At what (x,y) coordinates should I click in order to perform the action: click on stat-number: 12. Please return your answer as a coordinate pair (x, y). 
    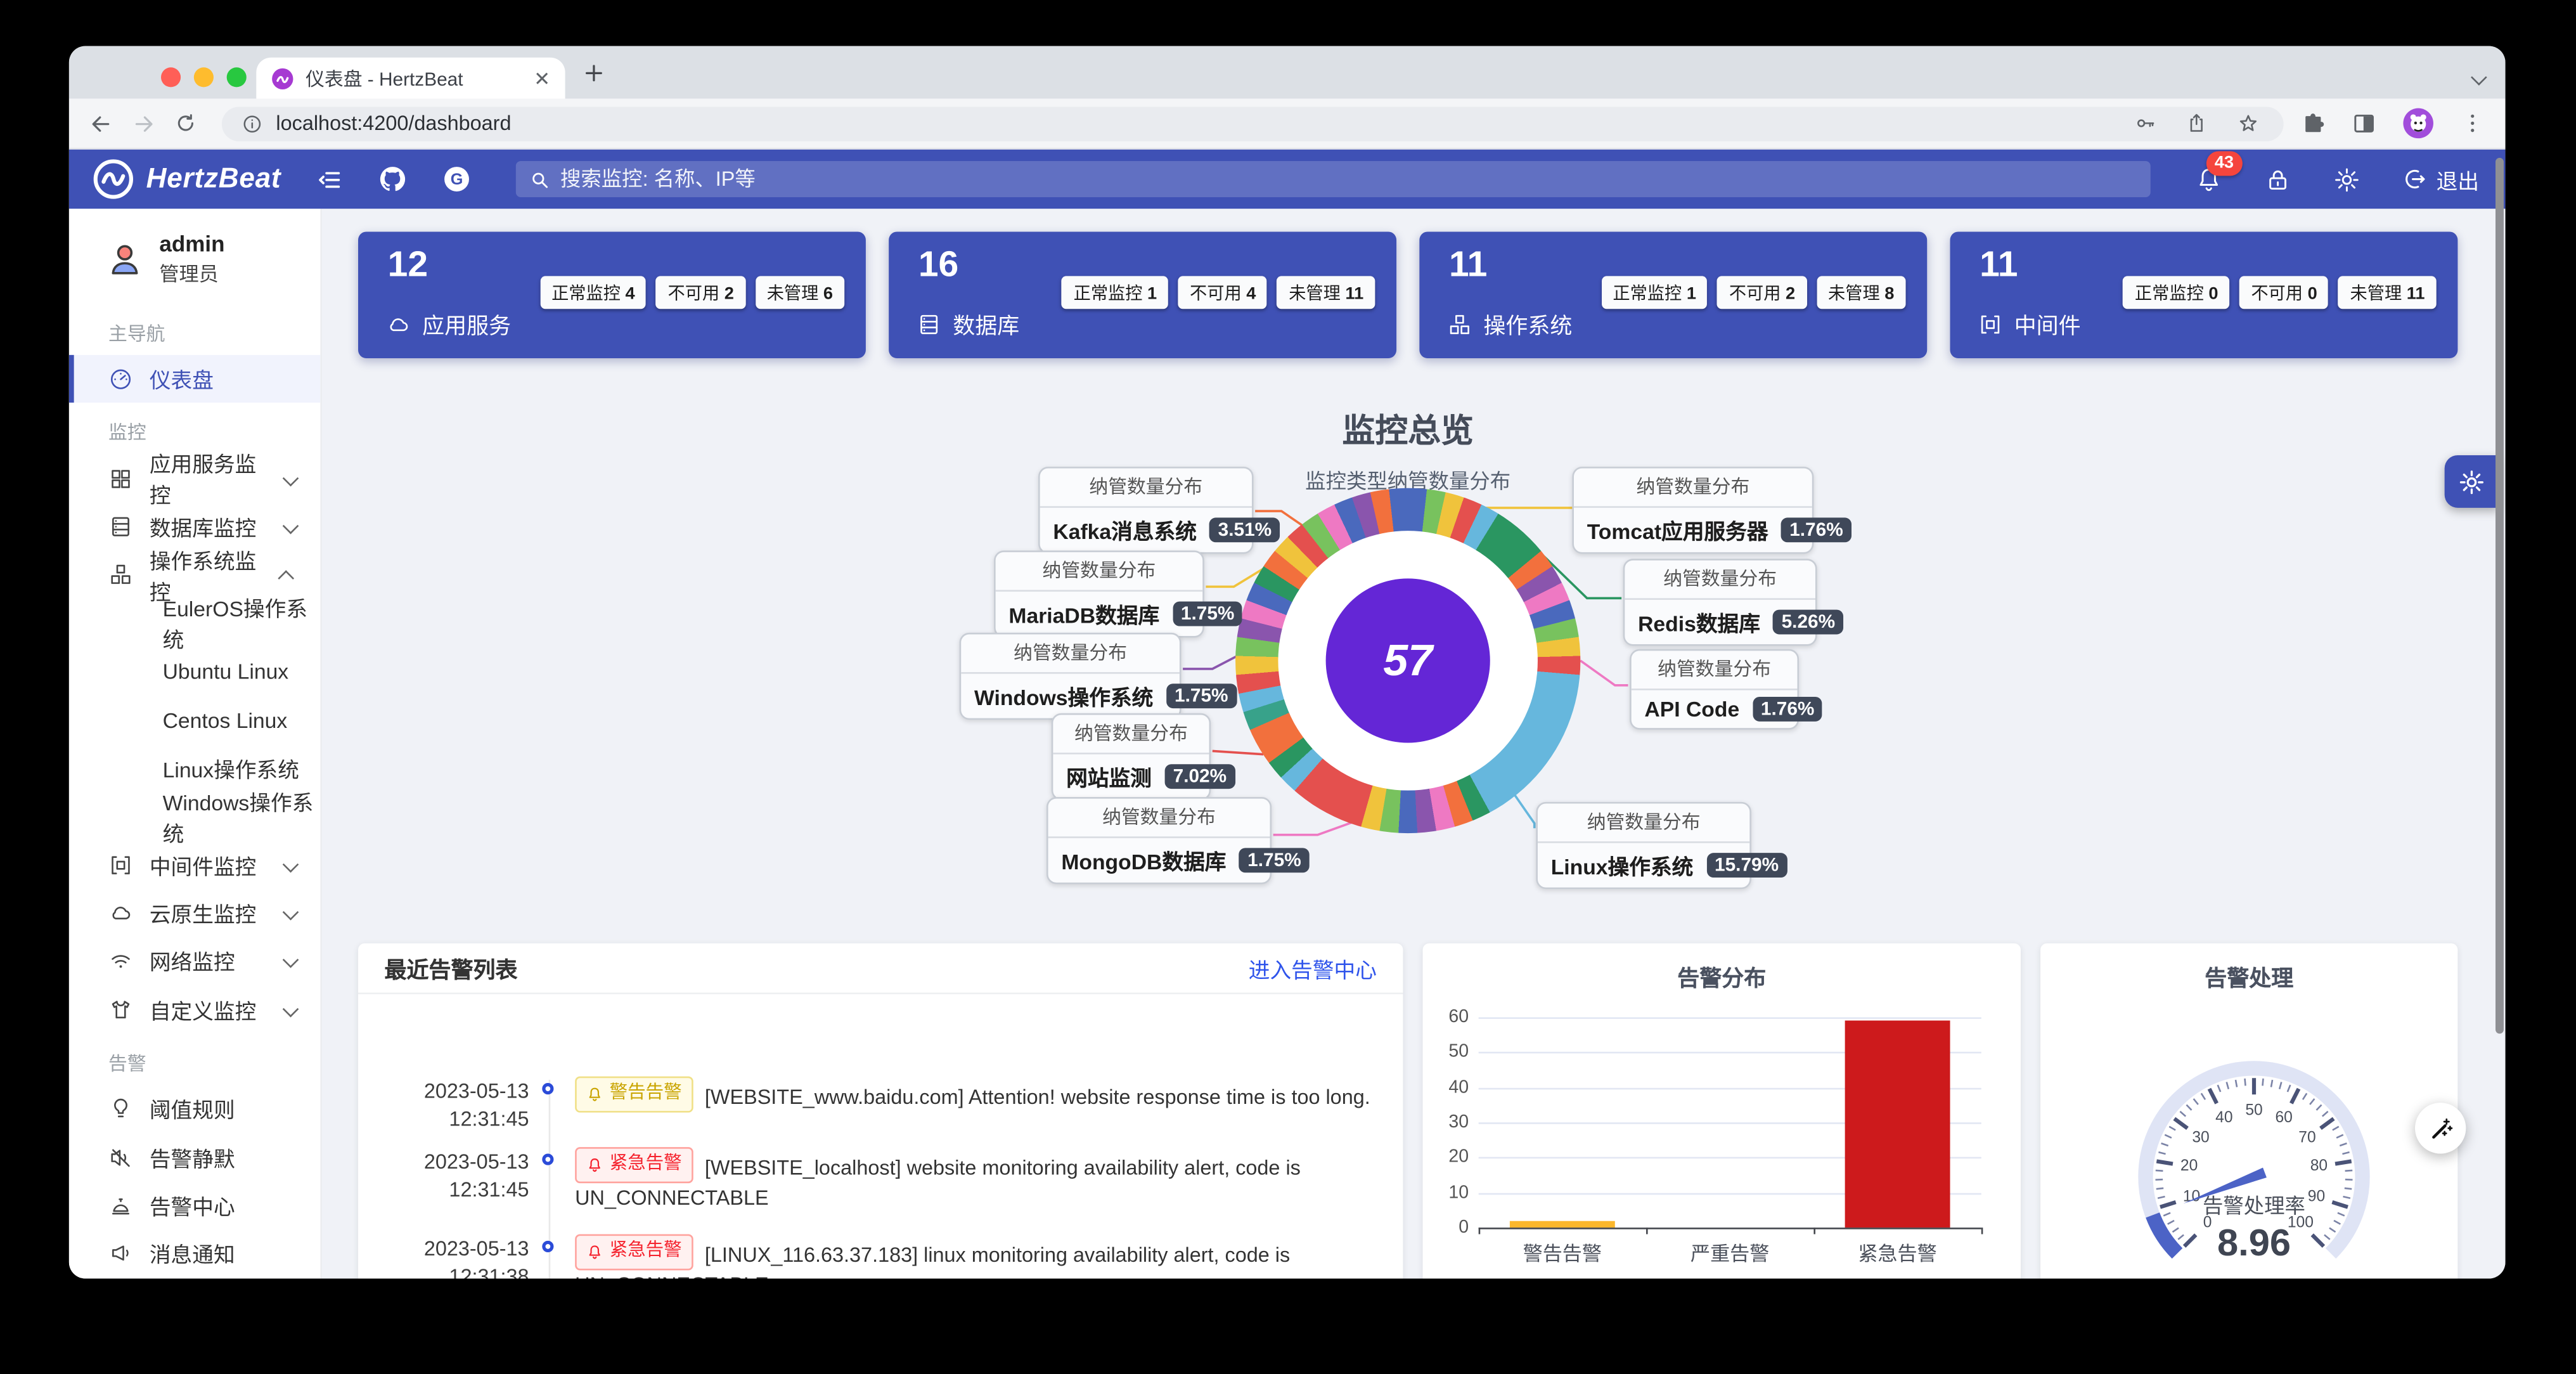
    Looking at the image, I should click on (407, 264).